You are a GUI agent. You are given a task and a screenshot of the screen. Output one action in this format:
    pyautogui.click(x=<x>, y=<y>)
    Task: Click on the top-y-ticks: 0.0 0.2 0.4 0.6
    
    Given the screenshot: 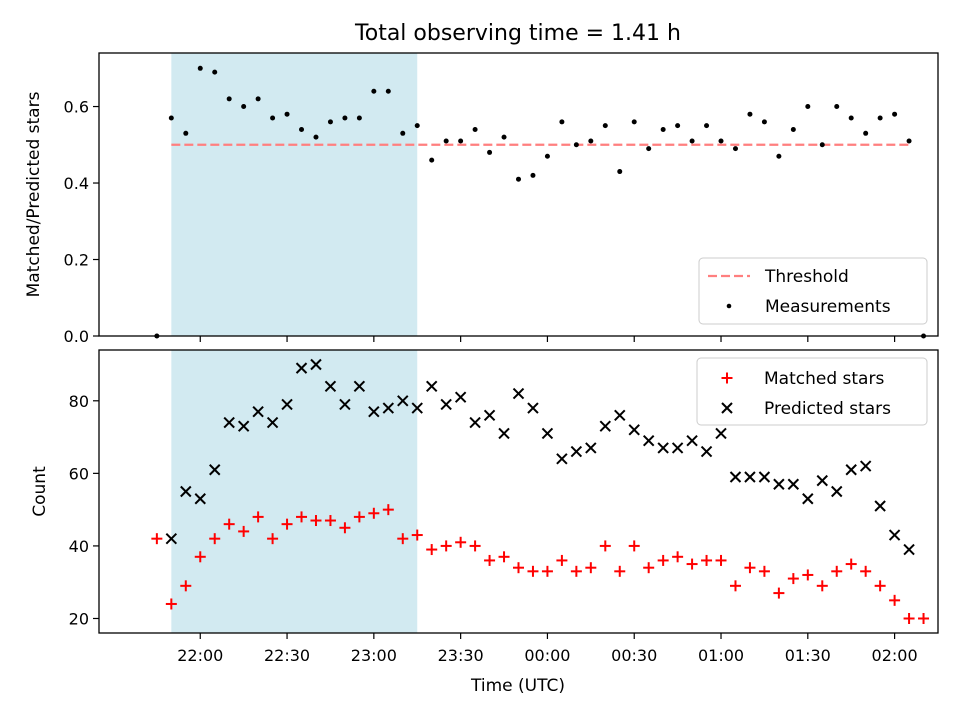 What is the action you would take?
    pyautogui.click(x=81, y=222)
    